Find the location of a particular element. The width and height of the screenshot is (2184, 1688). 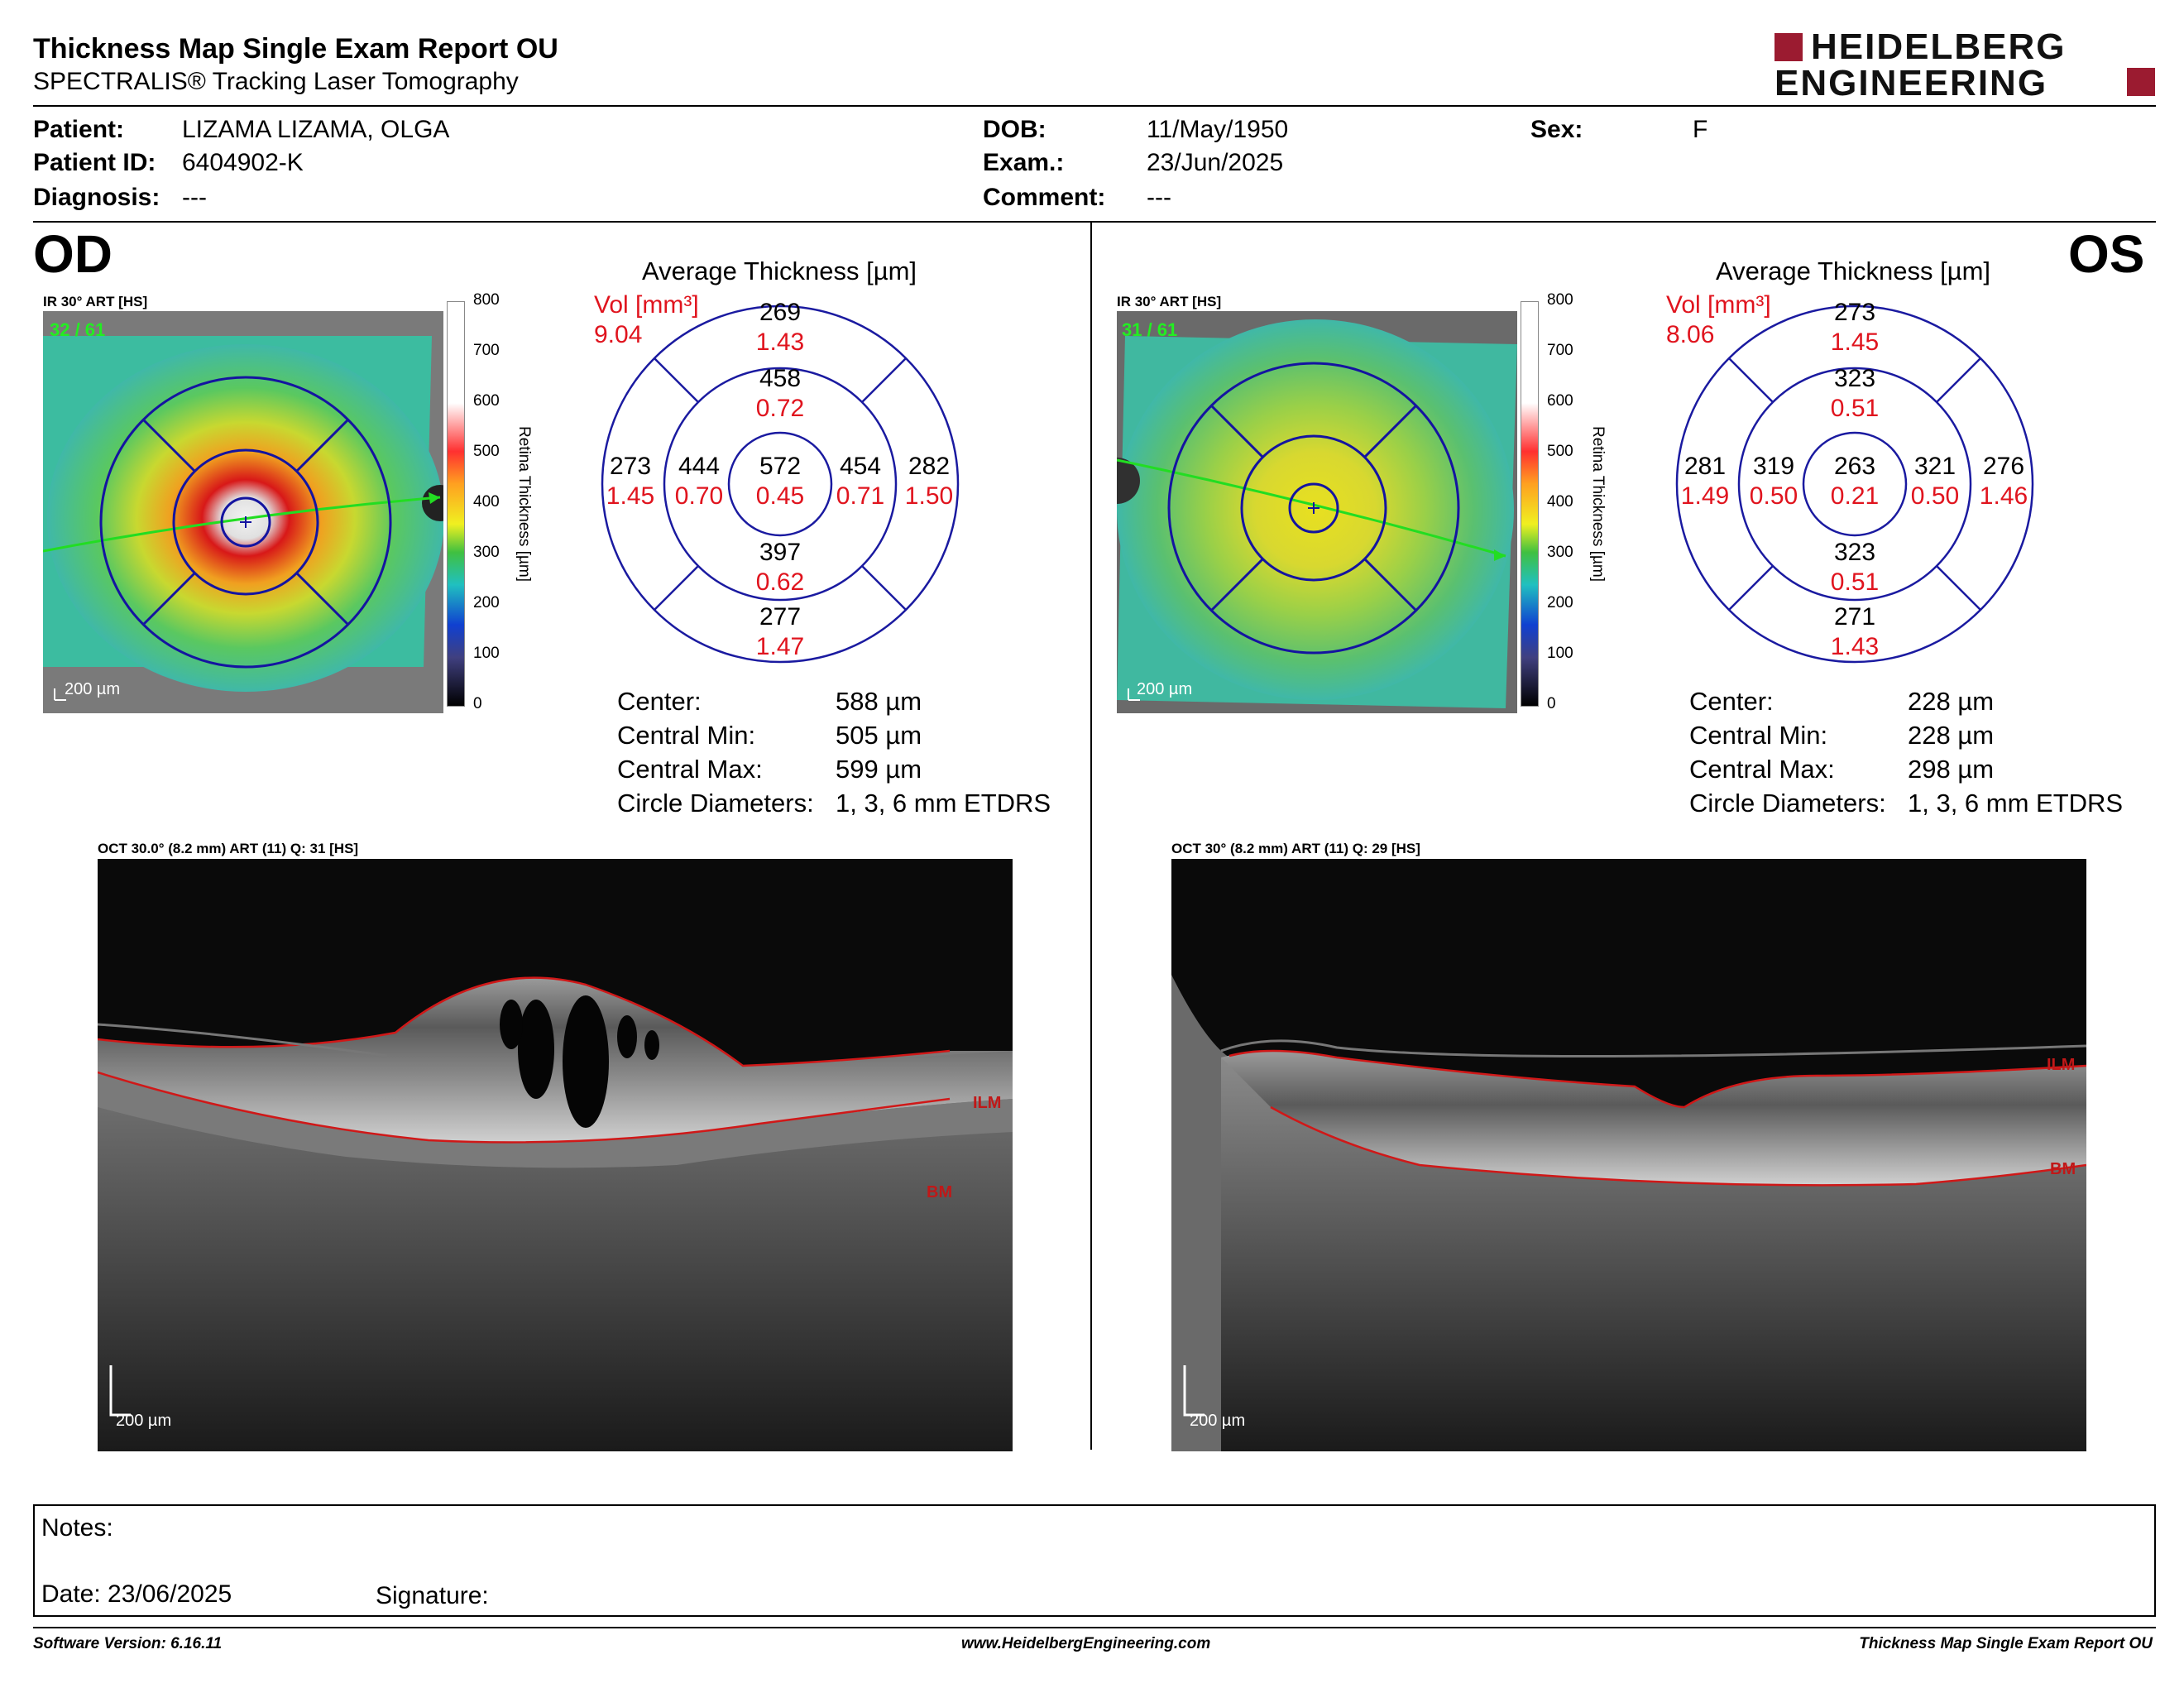

report-subtitle: SPECTRALIS® Tracking Laser Tomography is located at coordinates (276, 81).